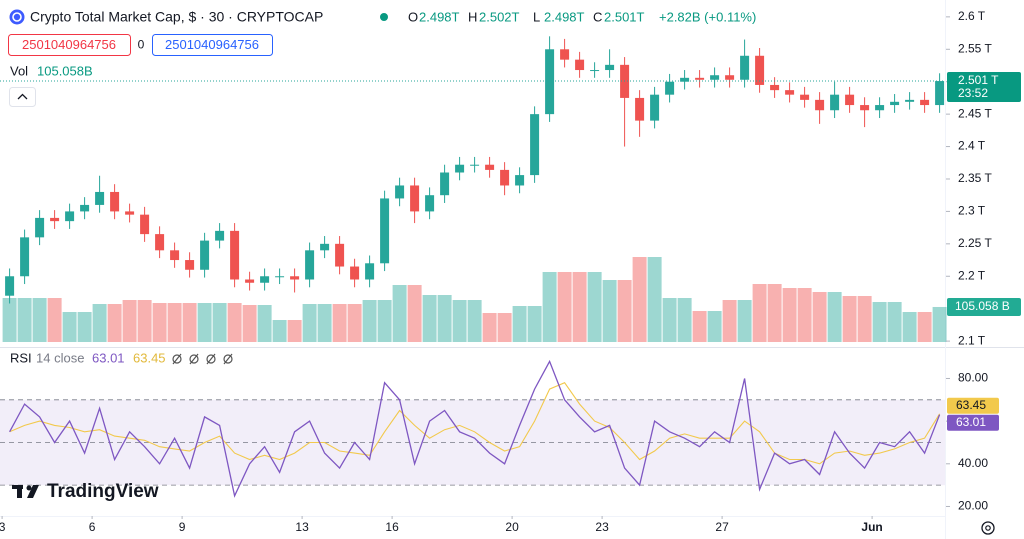 The width and height of the screenshot is (1024, 539). What do you see at coordinates (202, 359) in the screenshot?
I see `empty-value-icons` at bounding box center [202, 359].